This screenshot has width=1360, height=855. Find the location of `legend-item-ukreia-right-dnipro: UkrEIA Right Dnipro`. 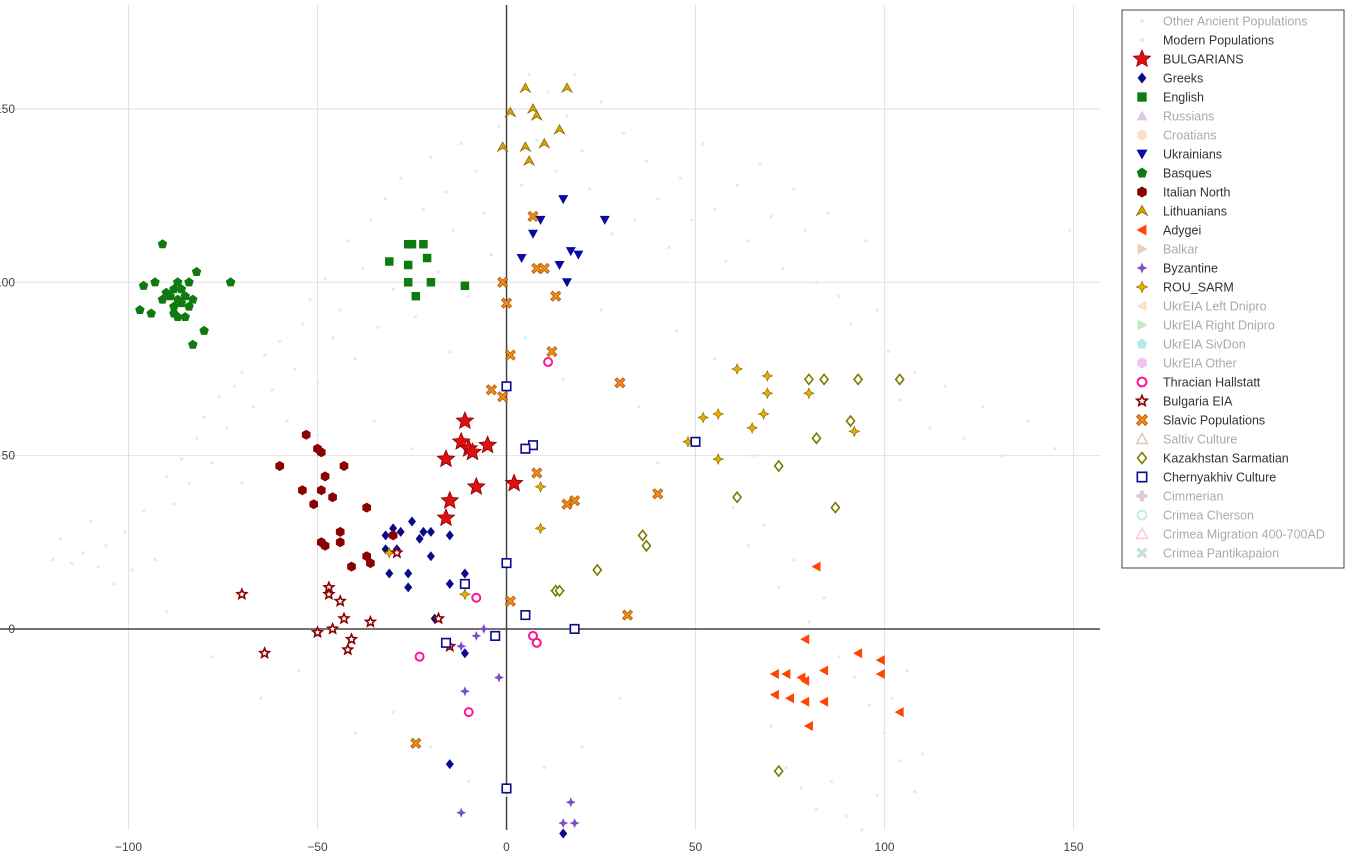

legend-item-ukreia-right-dnipro: UkrEIA Right Dnipro is located at coordinates (1206, 326).